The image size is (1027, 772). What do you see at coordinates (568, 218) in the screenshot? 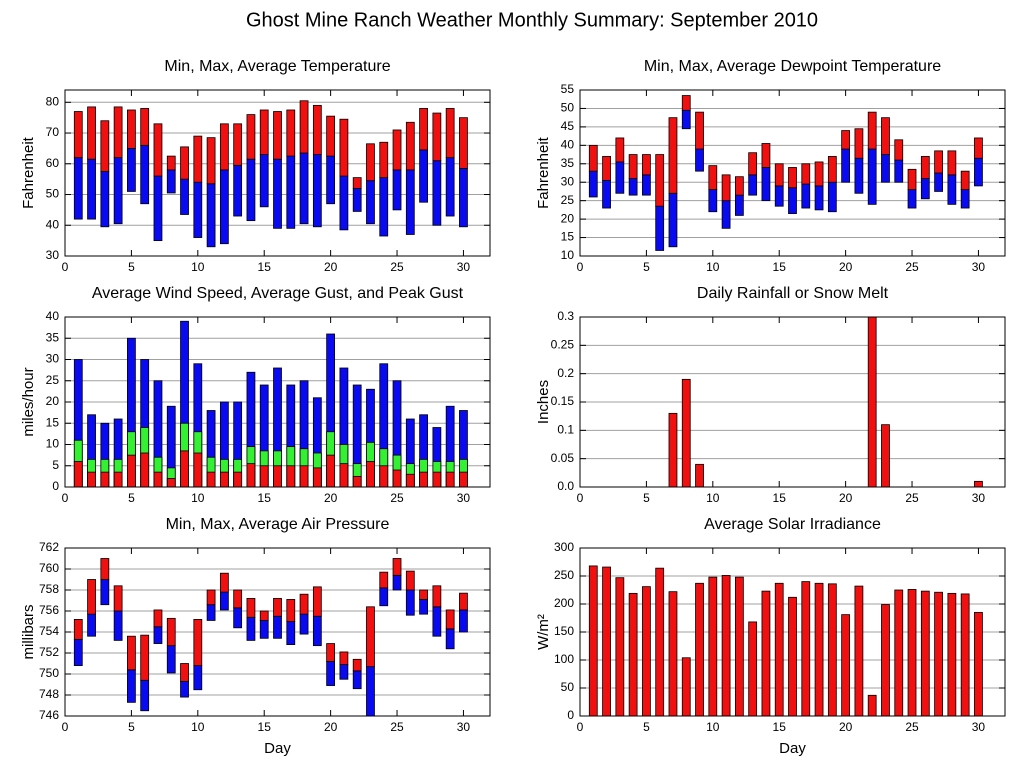
I see `y-tick-label: 20` at bounding box center [568, 218].